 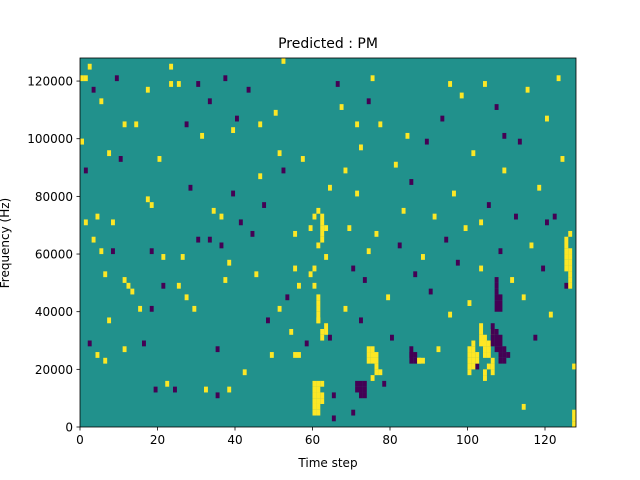 What do you see at coordinates (80, 440) in the screenshot?
I see `x-tick-label: 0` at bounding box center [80, 440].